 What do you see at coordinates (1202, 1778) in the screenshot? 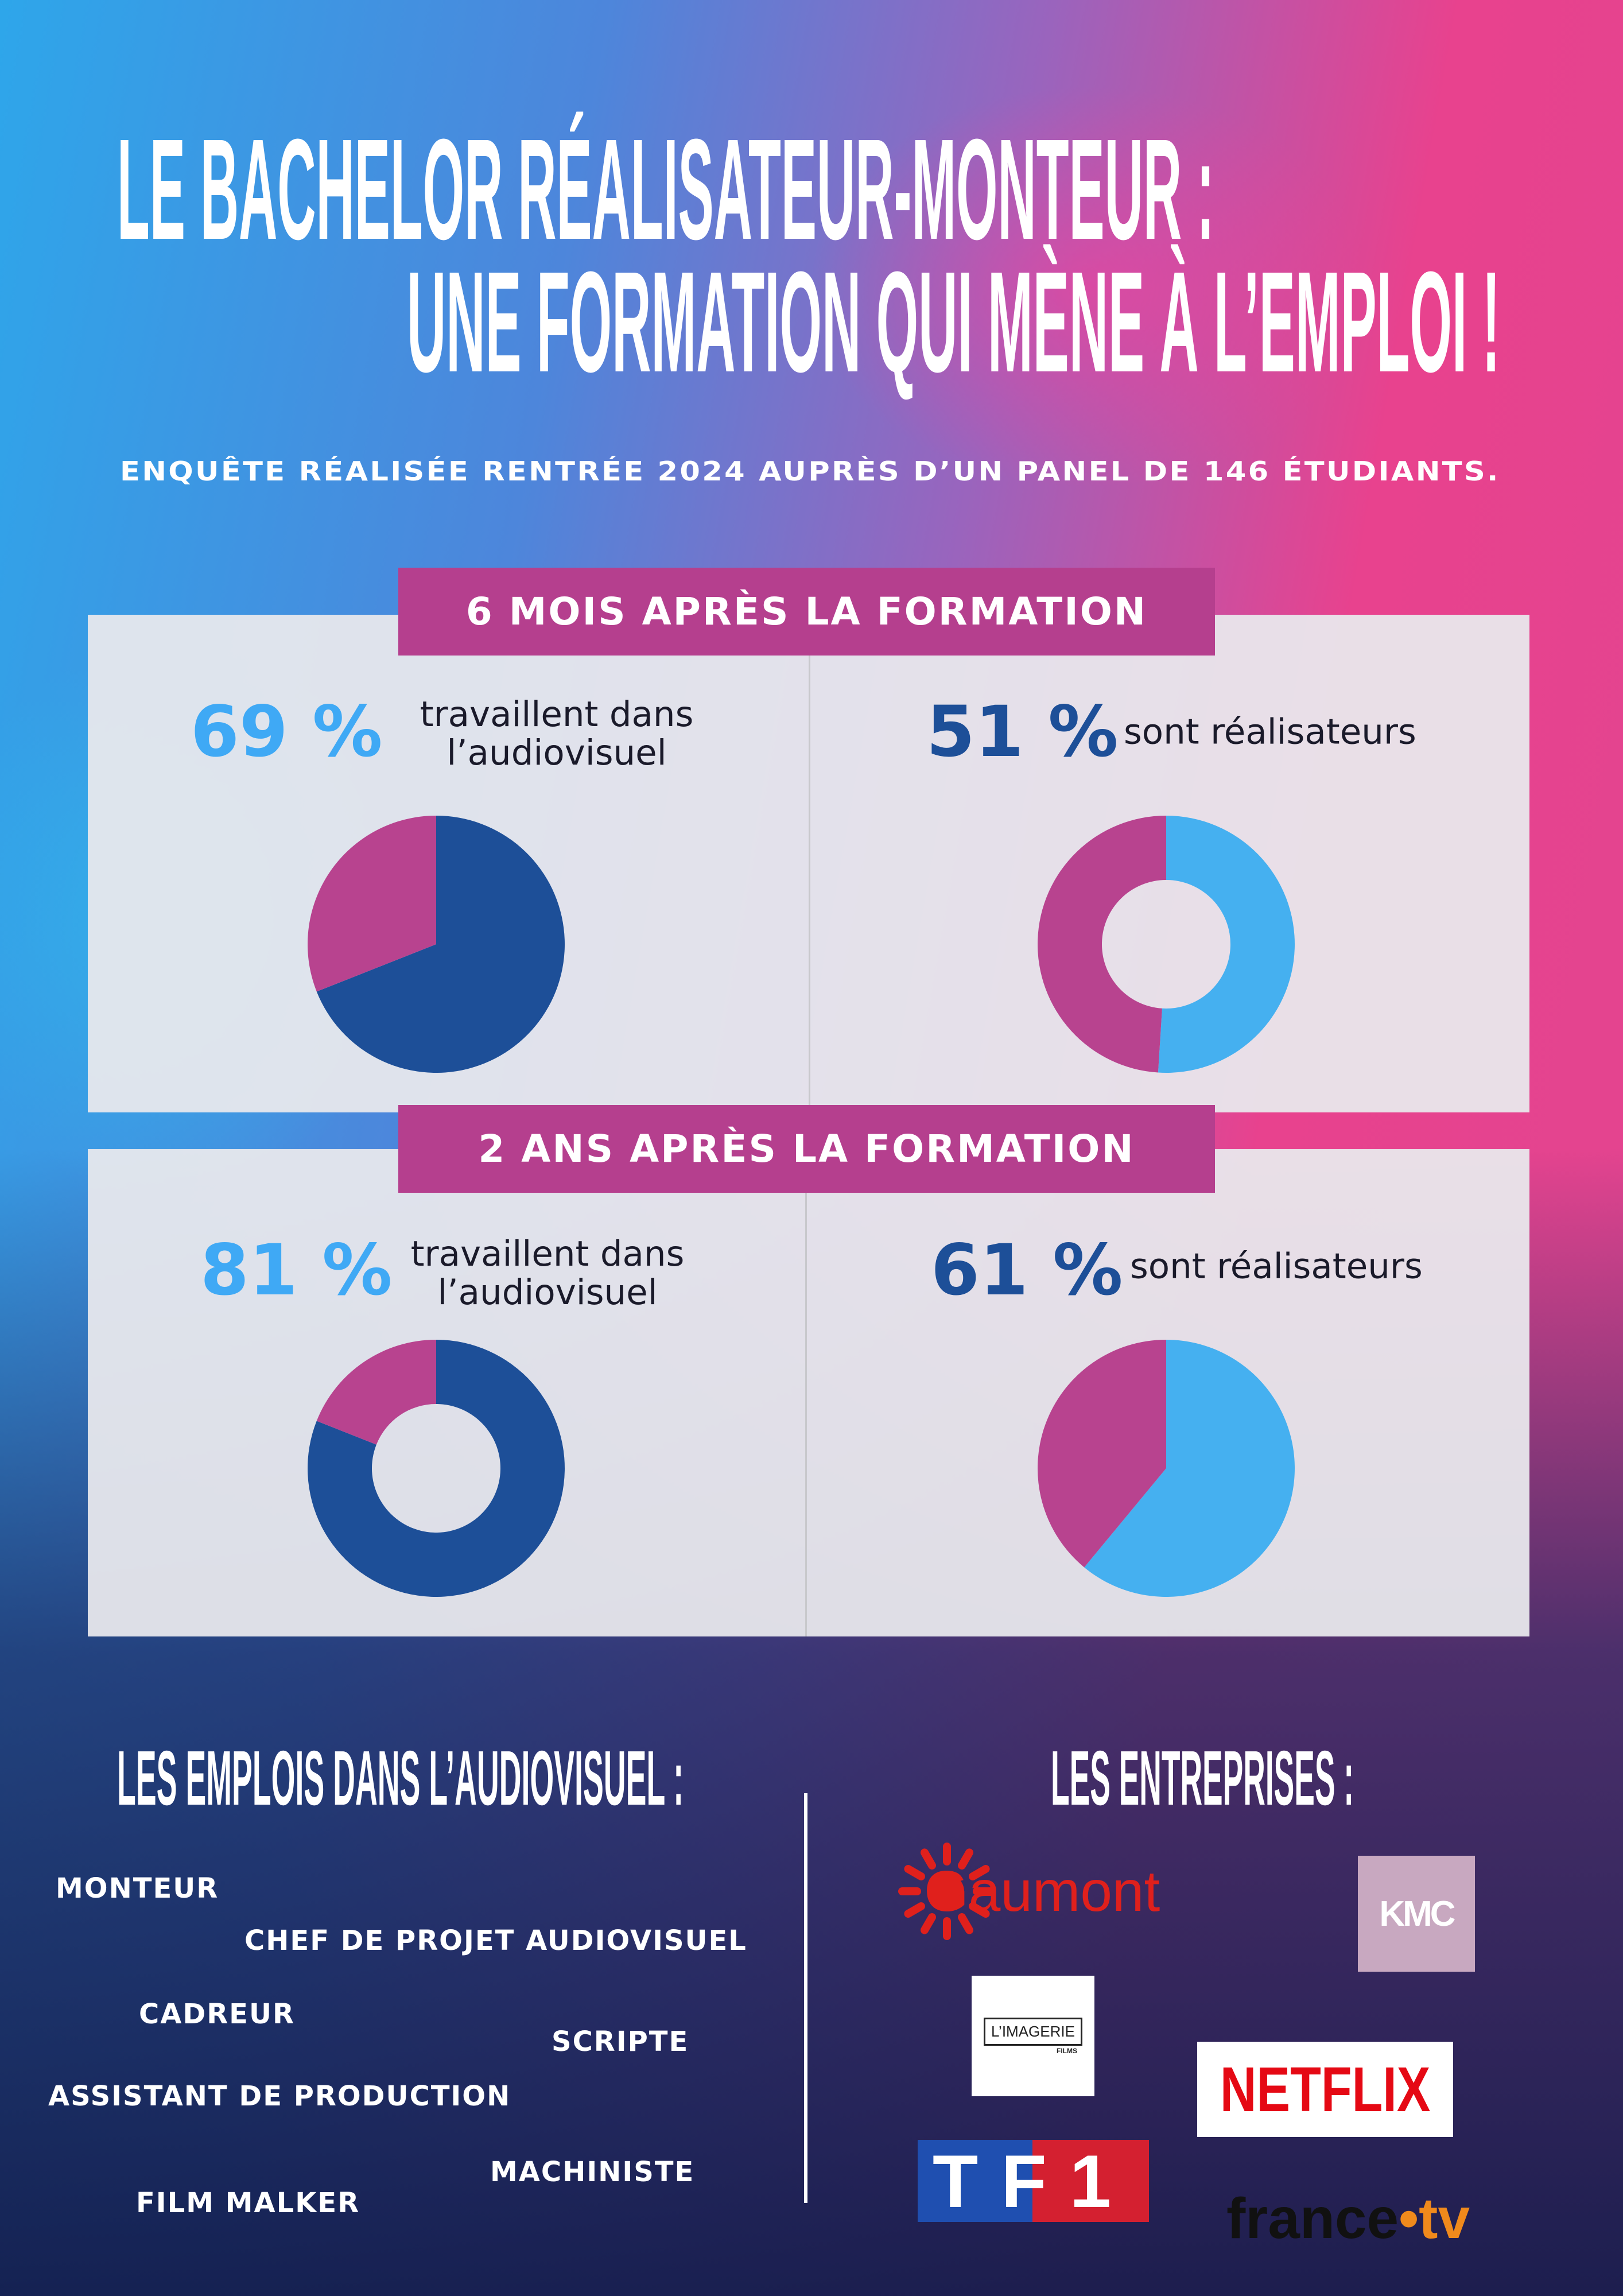
I see `companies-title: LES ENTREPRISES :` at bounding box center [1202, 1778].